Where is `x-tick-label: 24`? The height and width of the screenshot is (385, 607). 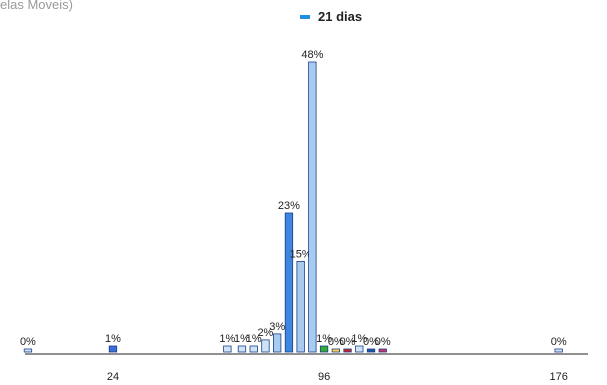
x-tick-label: 24 is located at coordinates (113, 377).